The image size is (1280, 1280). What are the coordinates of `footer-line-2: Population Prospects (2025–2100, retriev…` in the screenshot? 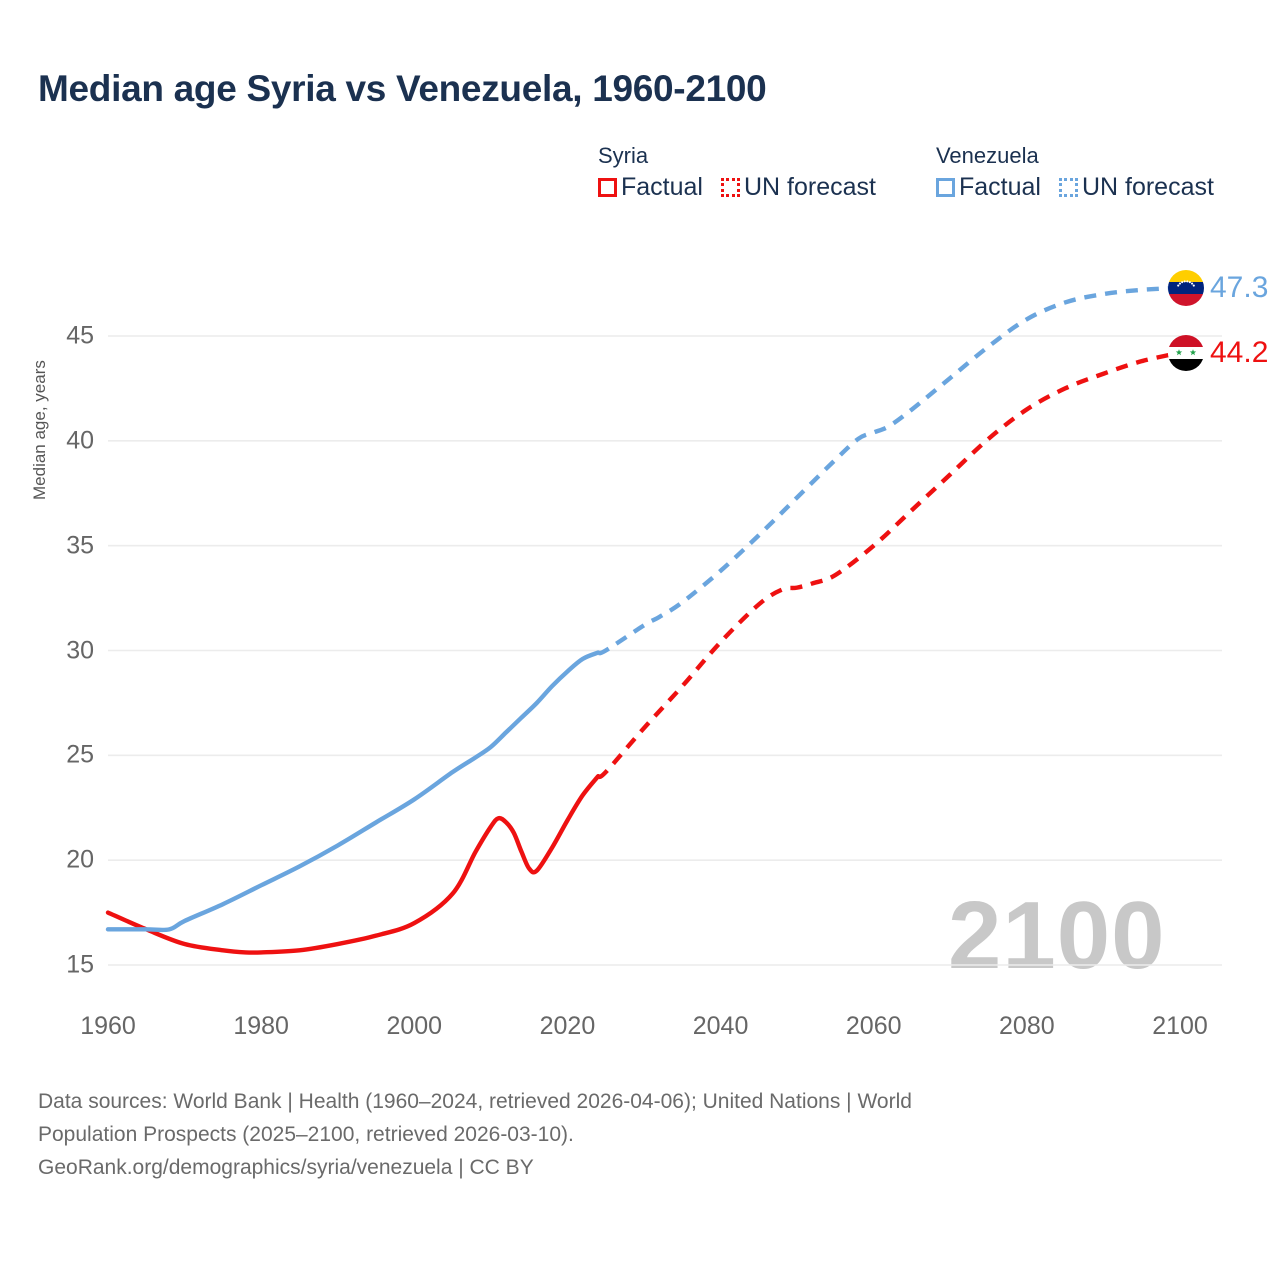 It's located at (306, 1134).